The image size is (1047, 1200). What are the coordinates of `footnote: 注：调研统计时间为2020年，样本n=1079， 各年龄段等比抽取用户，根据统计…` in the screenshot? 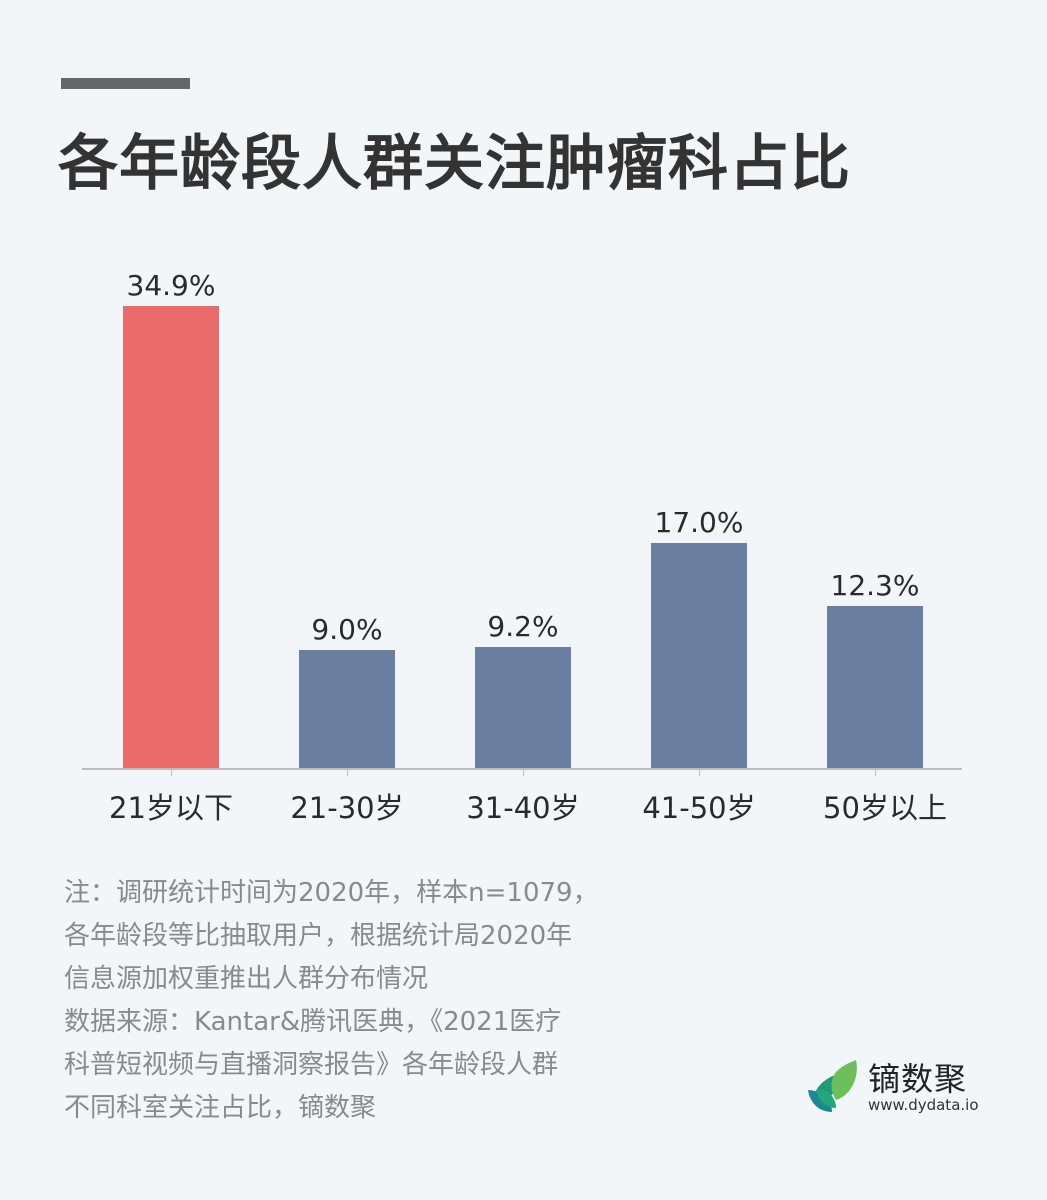 It's located at (374, 1001).